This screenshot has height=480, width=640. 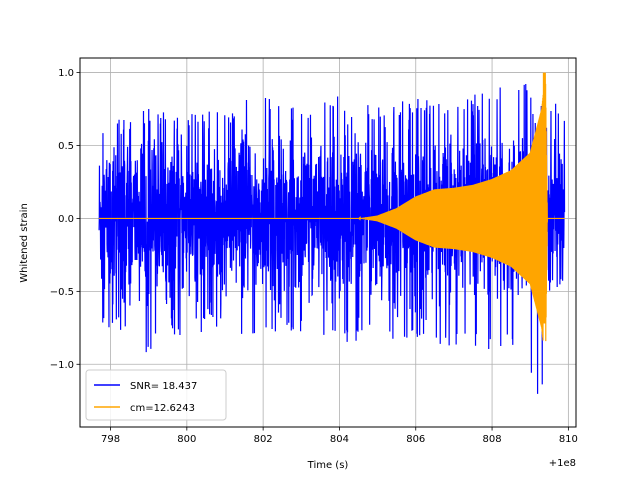 I want to click on y-tick-label: 0.5, so click(x=66, y=146).